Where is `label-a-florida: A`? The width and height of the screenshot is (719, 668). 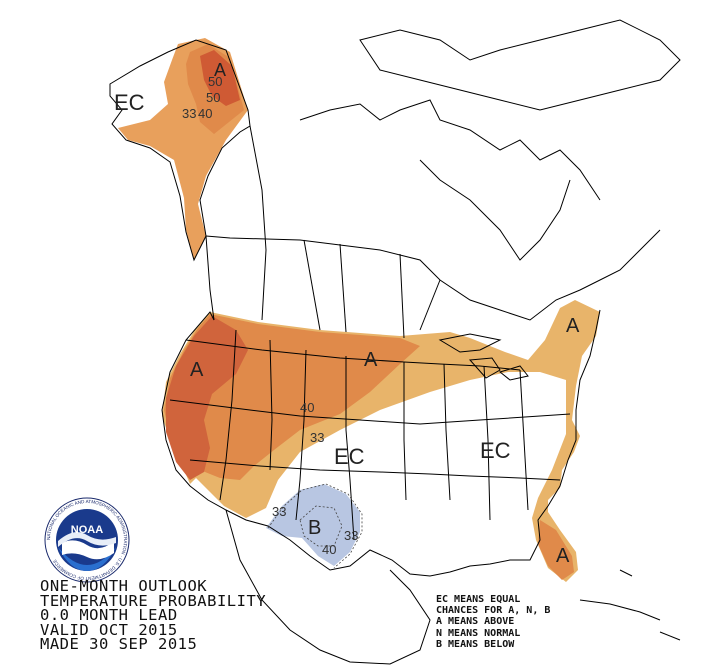
label-a-florida: A is located at coordinates (563, 556).